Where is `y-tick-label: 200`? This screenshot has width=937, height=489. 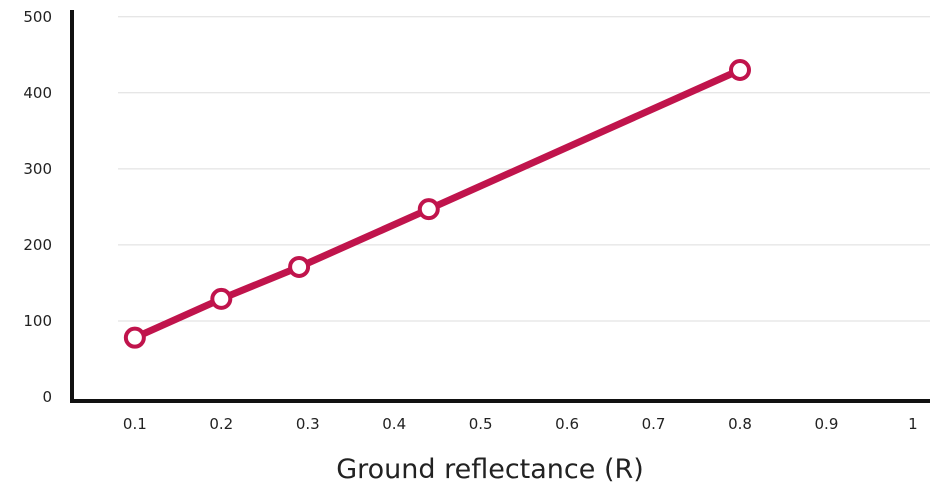 y-tick-label: 200 is located at coordinates (37, 245).